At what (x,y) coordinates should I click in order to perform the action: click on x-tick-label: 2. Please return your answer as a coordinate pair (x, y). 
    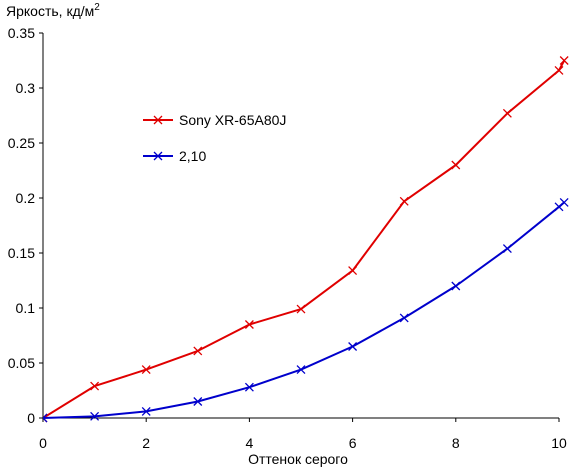
    Looking at the image, I should click on (146, 443).